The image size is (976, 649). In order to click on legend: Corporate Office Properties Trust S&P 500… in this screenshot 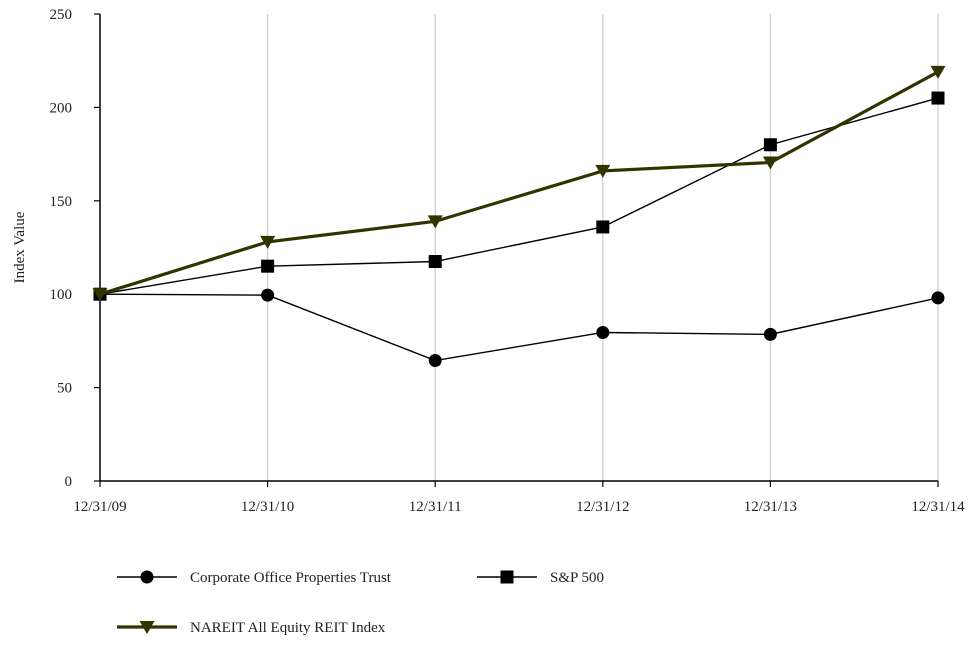, I will do `click(360, 603)`.